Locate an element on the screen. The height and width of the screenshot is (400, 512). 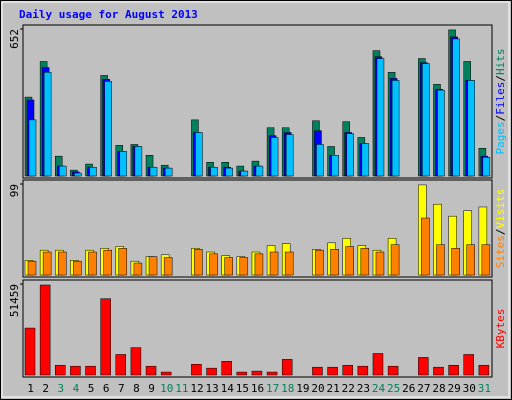
x-tick-label: 2 is located at coordinates (45, 388).